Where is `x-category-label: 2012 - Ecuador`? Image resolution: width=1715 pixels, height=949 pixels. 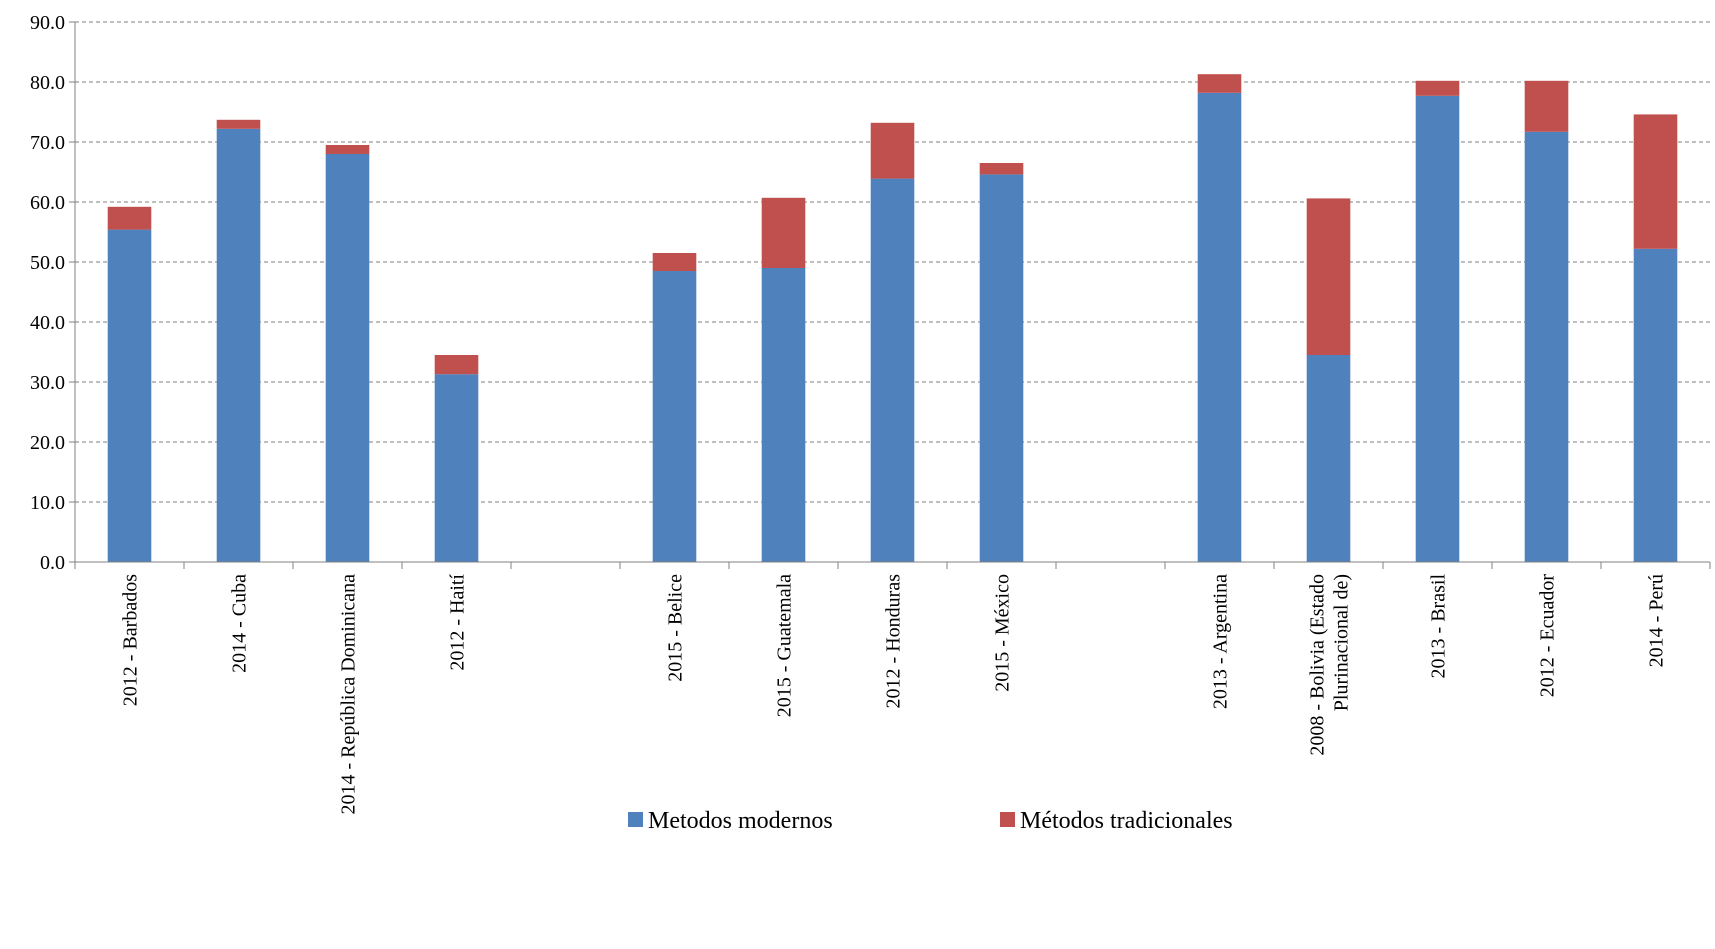 x-category-label: 2012 - Ecuador is located at coordinates (1548, 636).